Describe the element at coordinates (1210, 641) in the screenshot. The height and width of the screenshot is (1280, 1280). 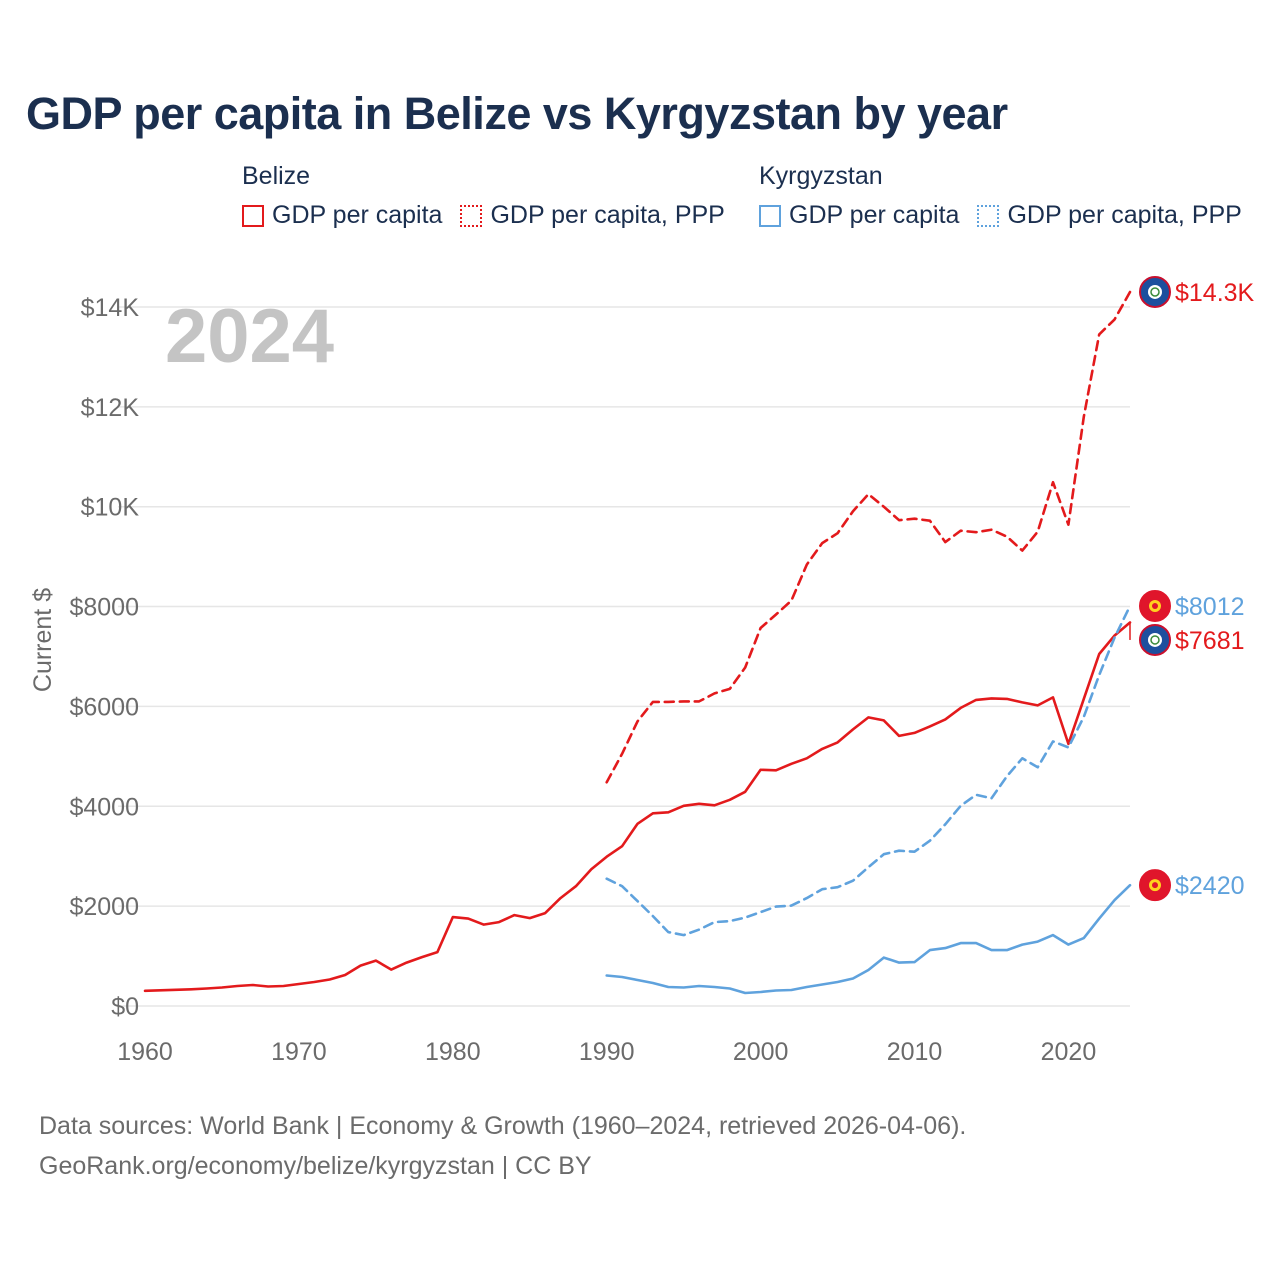
I see `end-value-label: $7681` at that location.